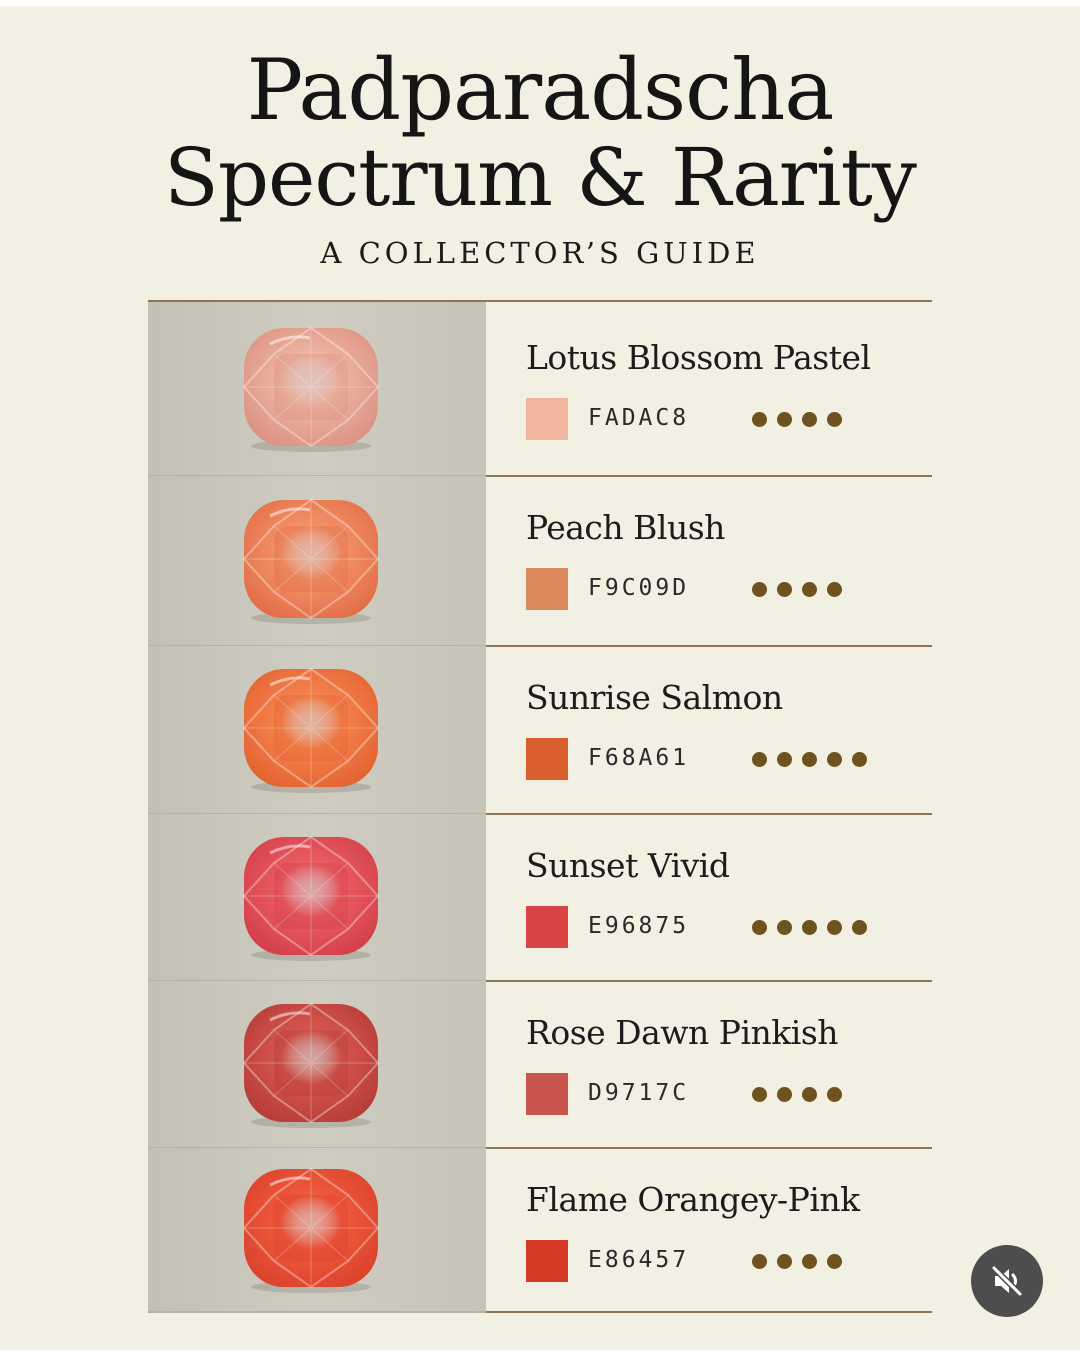  Describe the element at coordinates (625, 527) in the screenshot. I see `shade-name: Peach Blush` at that location.